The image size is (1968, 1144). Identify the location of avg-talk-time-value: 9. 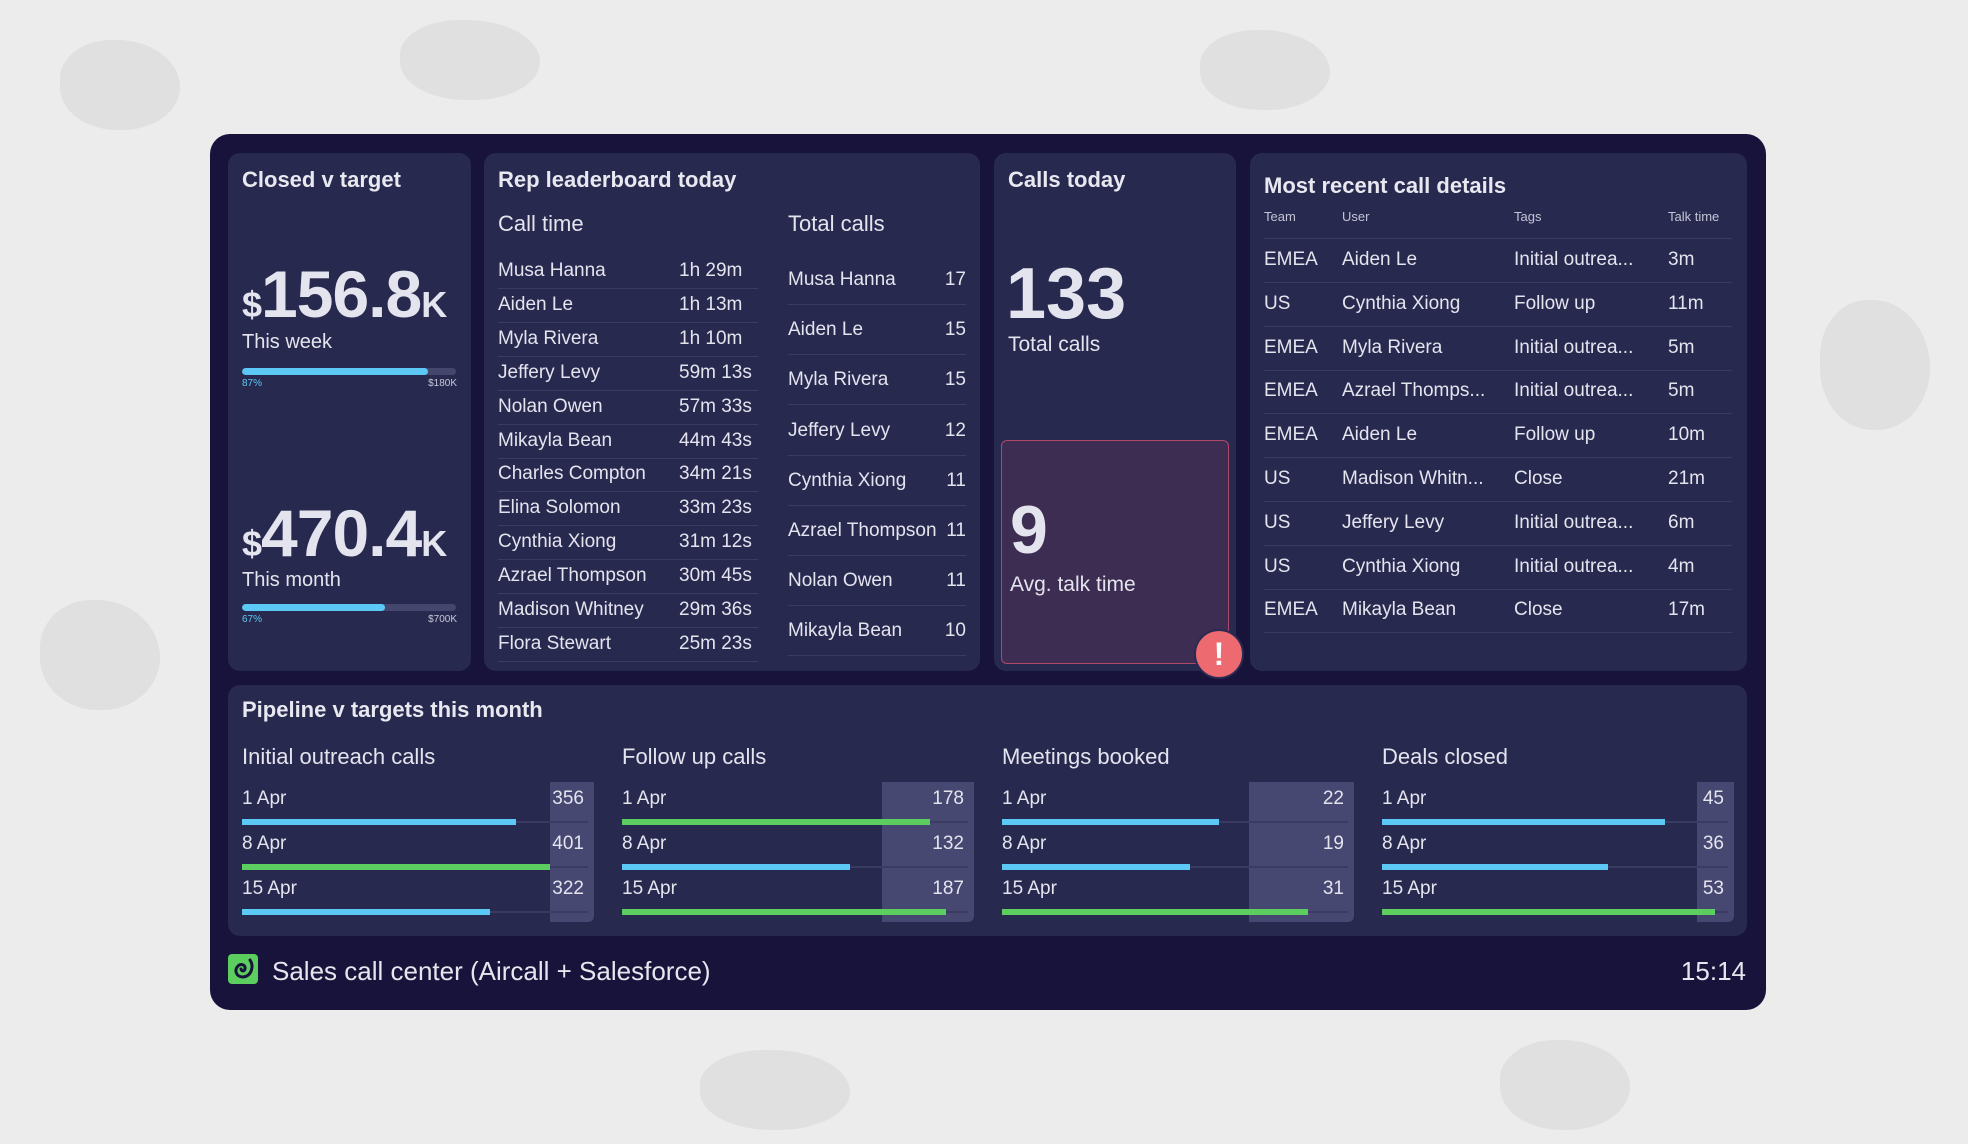
(1029, 530).